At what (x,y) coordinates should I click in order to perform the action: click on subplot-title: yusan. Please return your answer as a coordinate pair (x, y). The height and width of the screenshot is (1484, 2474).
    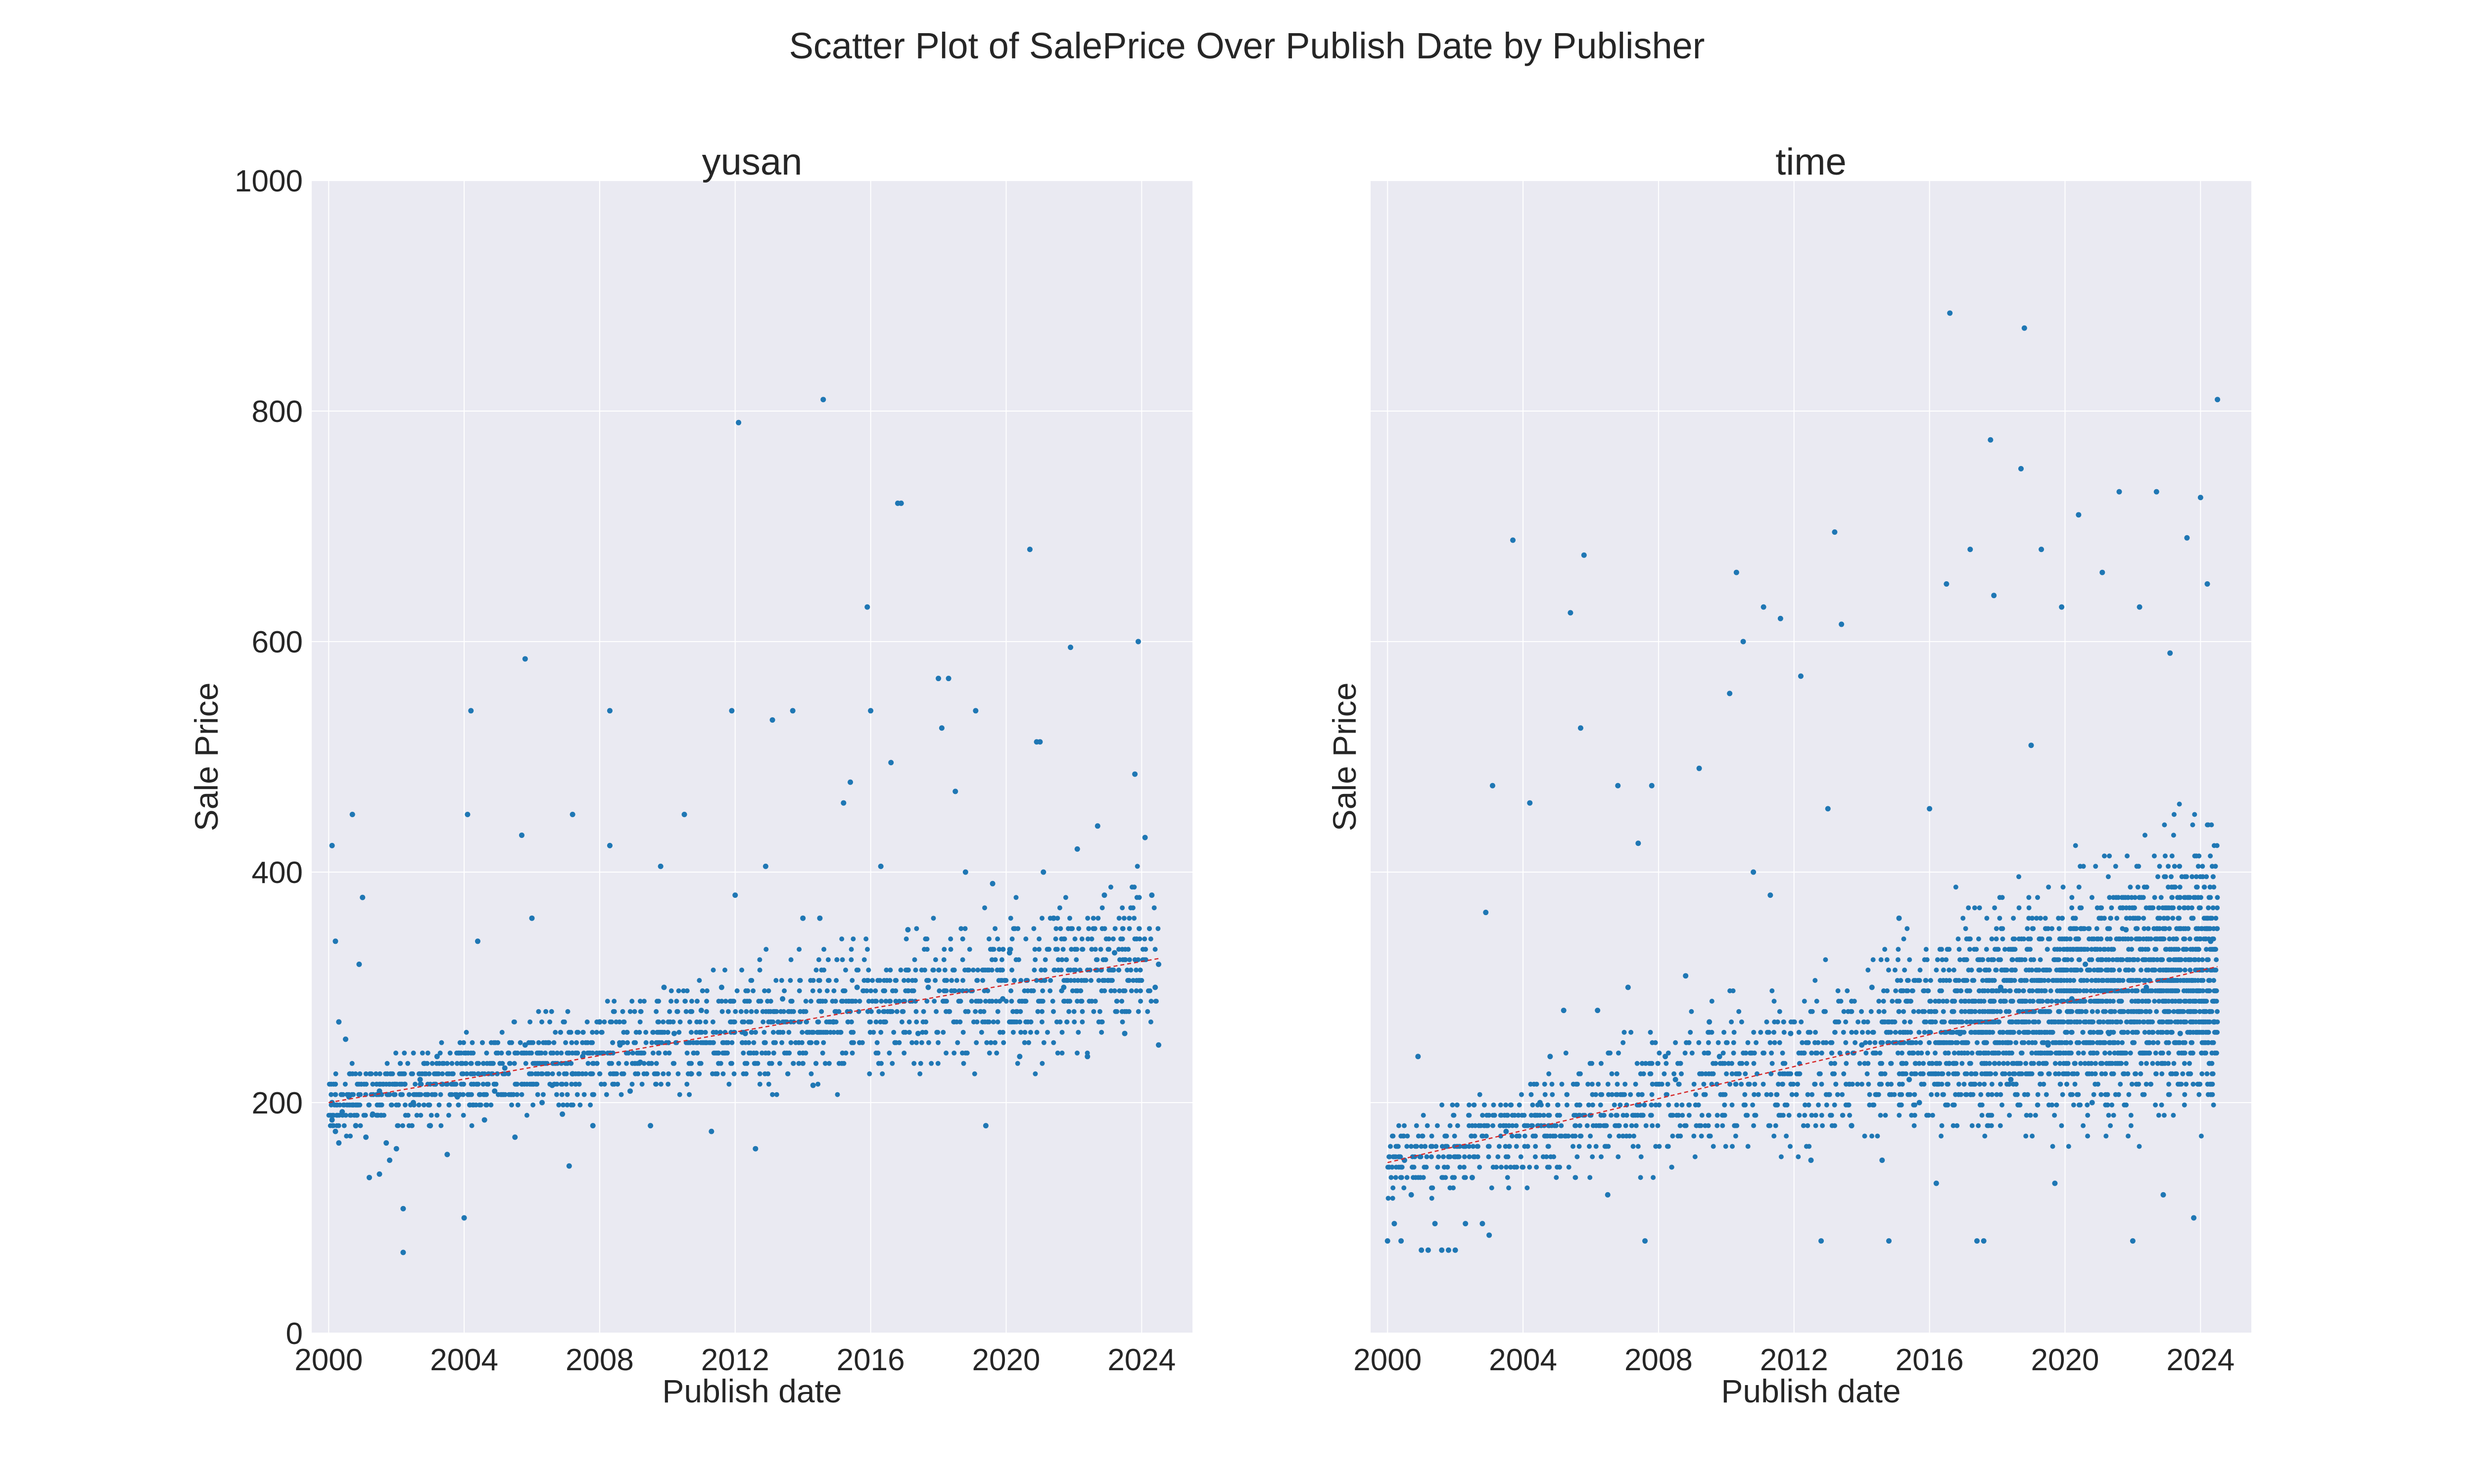
    Looking at the image, I should click on (753, 162).